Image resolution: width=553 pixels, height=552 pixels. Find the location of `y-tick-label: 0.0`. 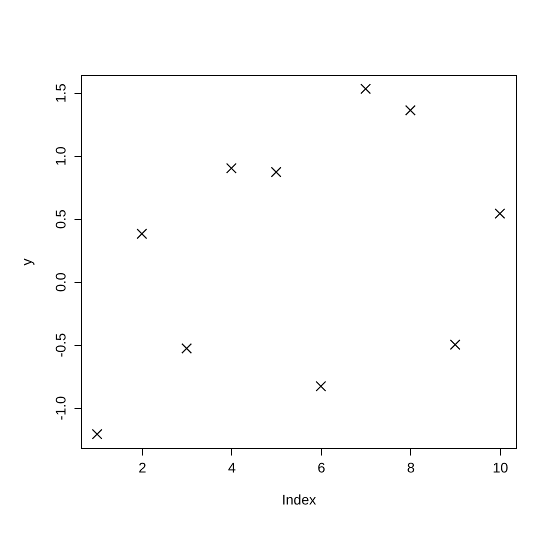

y-tick-label: 0.0 is located at coordinates (60, 282).